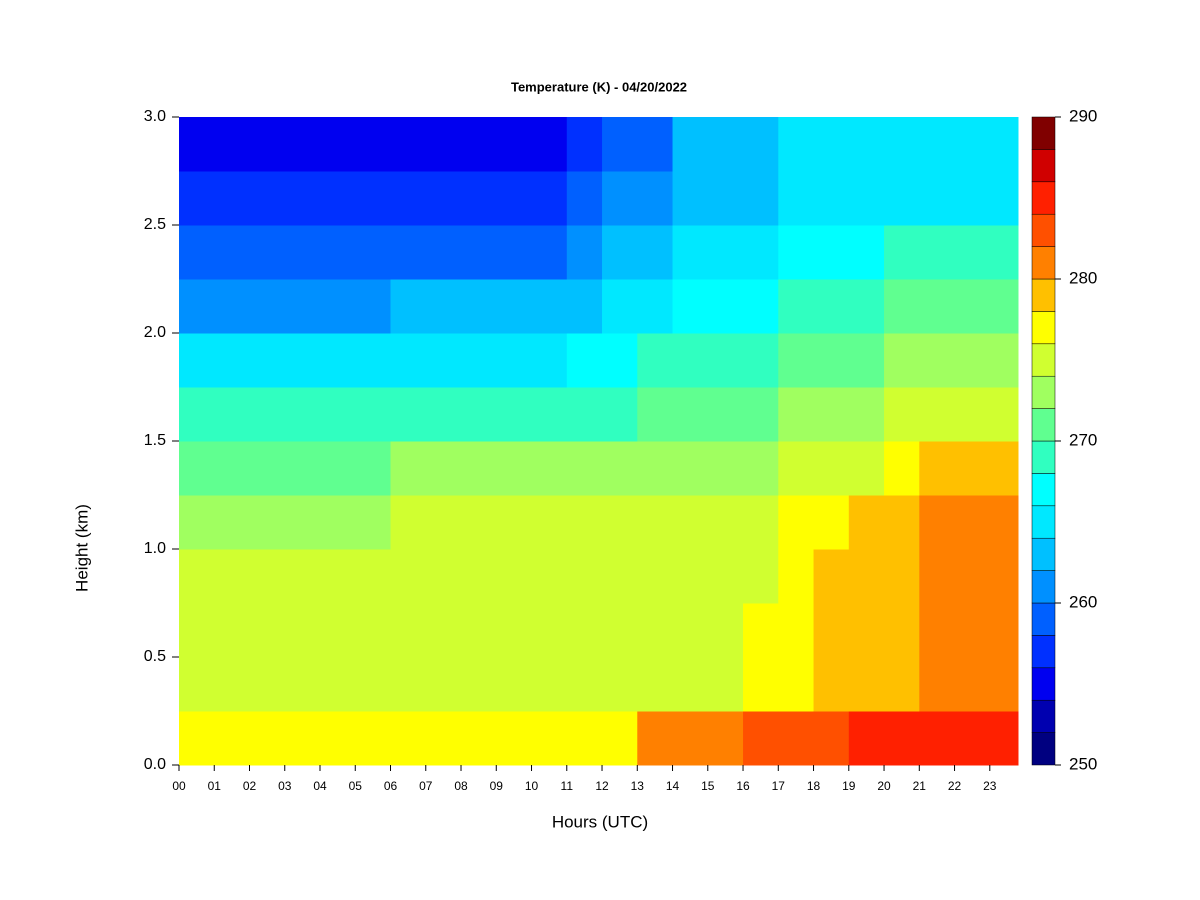 Image resolution: width=1200 pixels, height=900 pixels. I want to click on x-tick-label: 06, so click(391, 786).